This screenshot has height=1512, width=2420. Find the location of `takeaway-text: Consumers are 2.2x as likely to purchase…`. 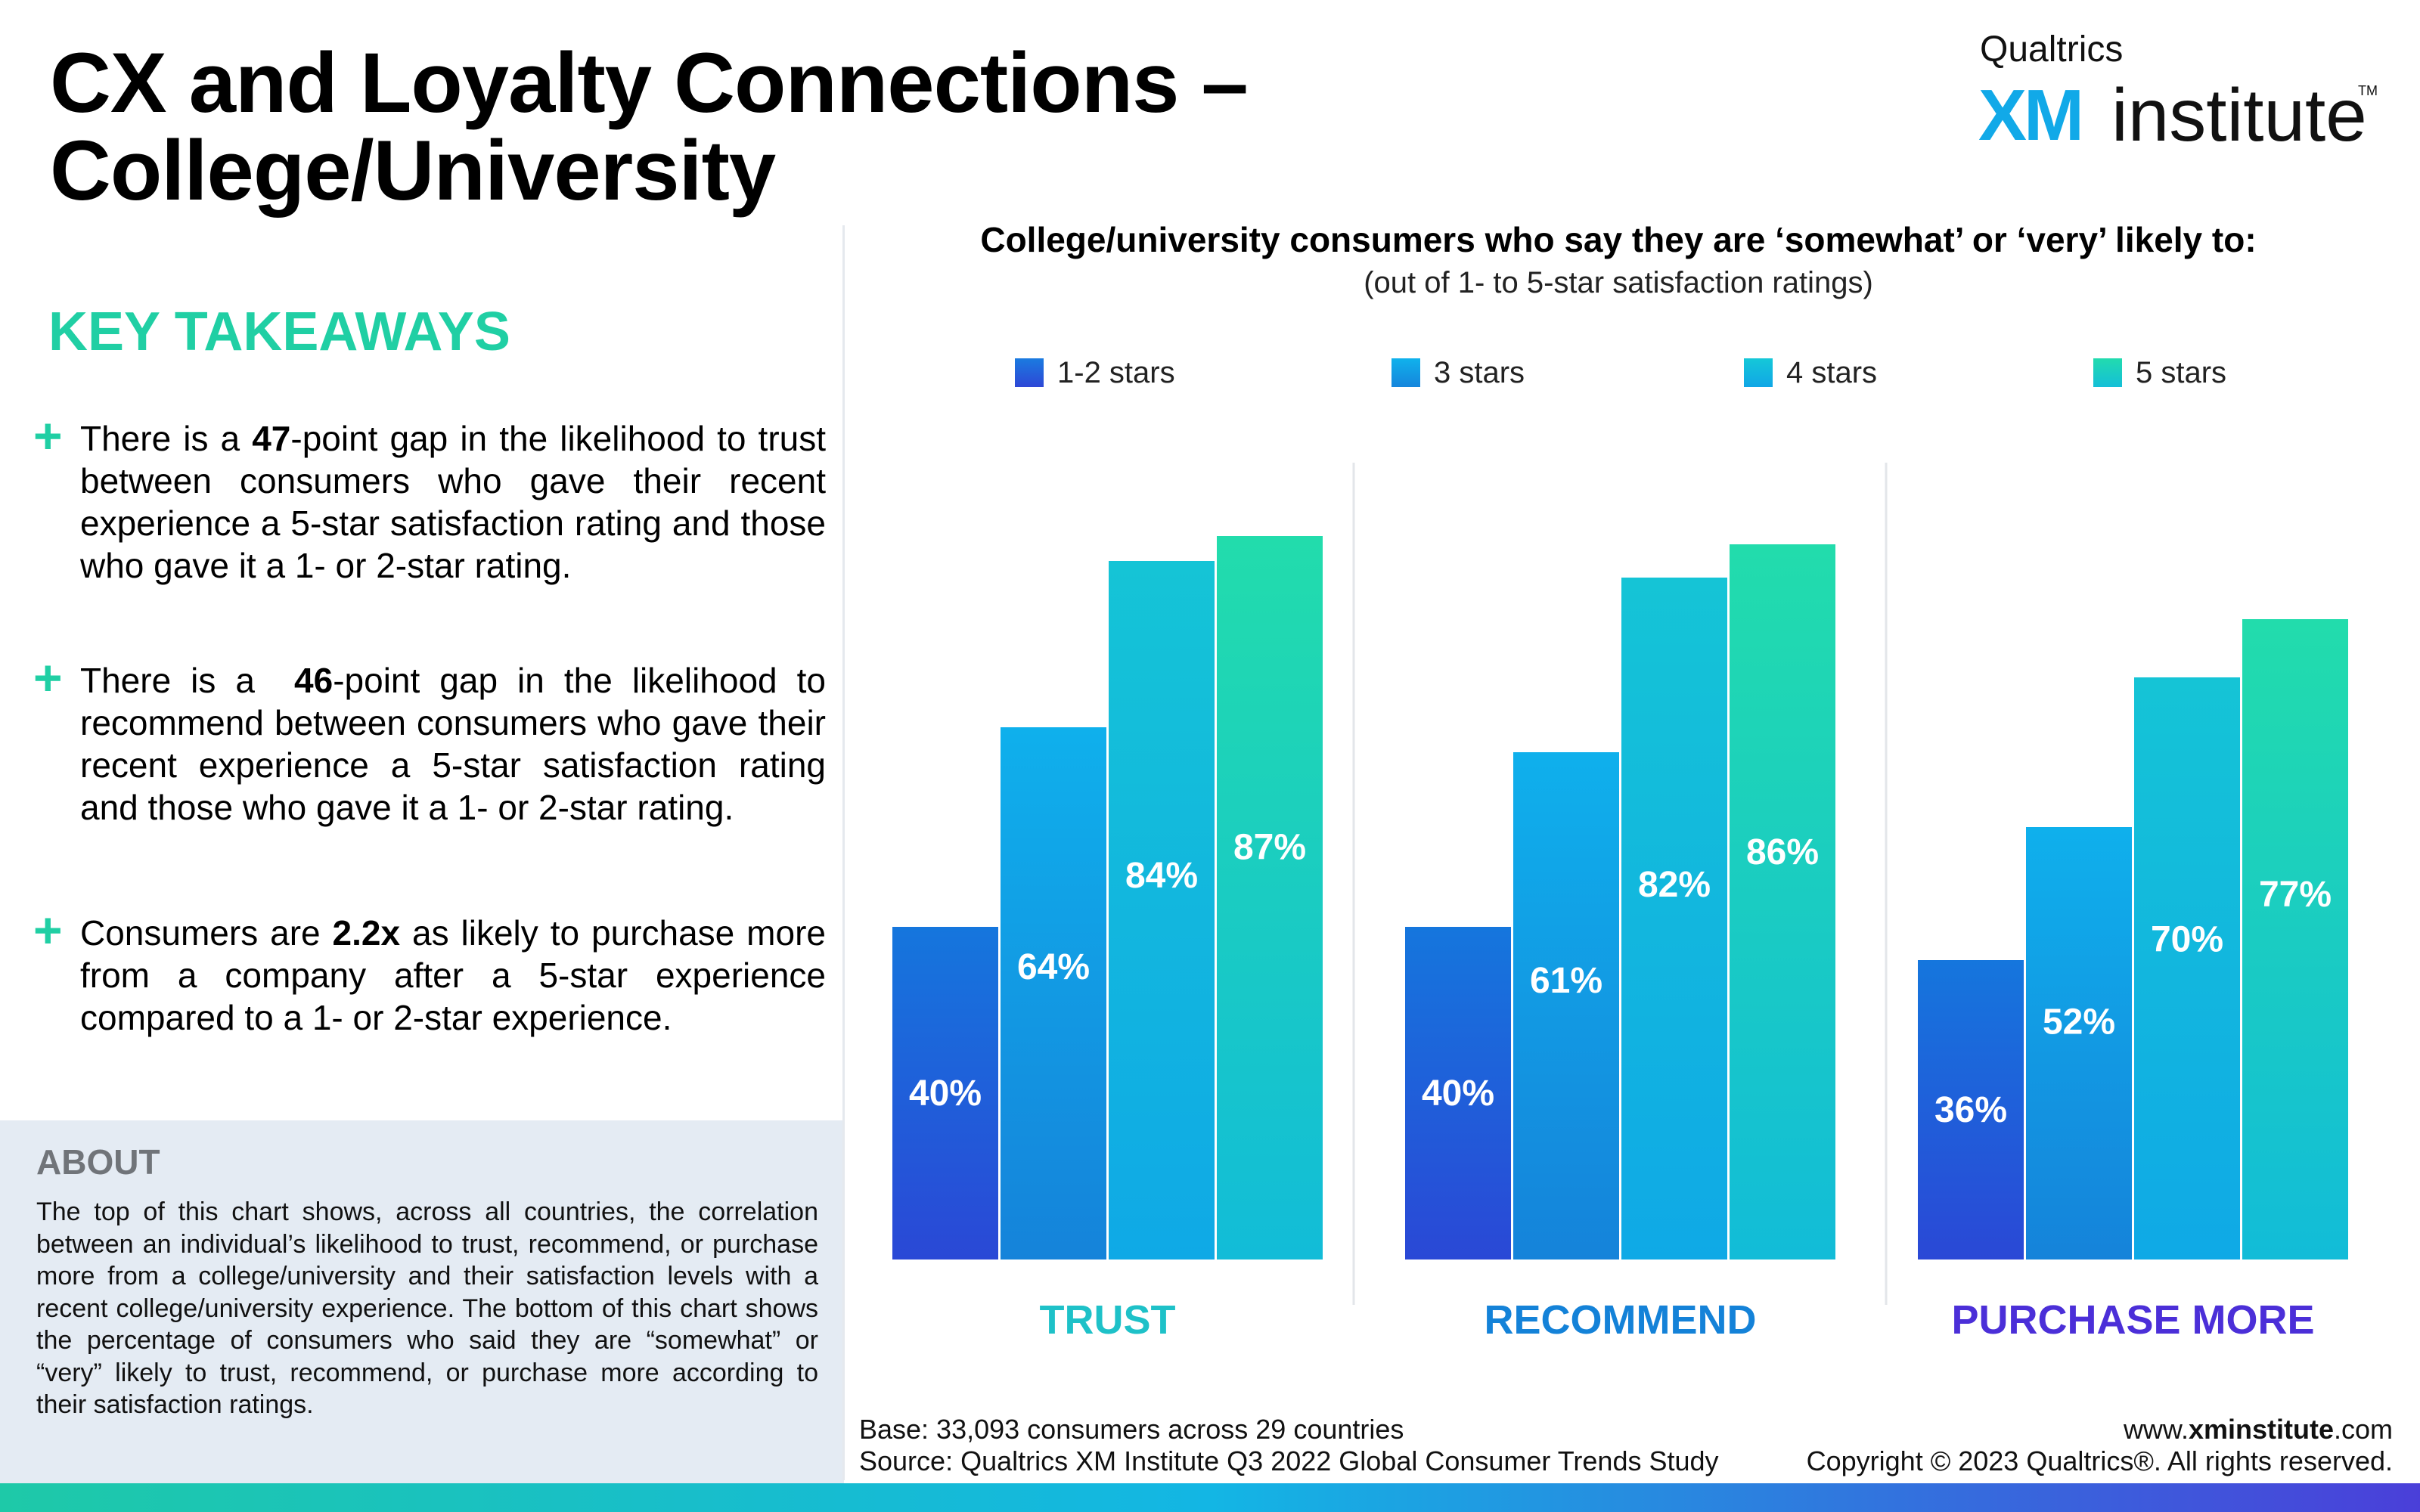

takeaway-text: Consumers are 2.2x as likely to purchase… is located at coordinates (453, 975).